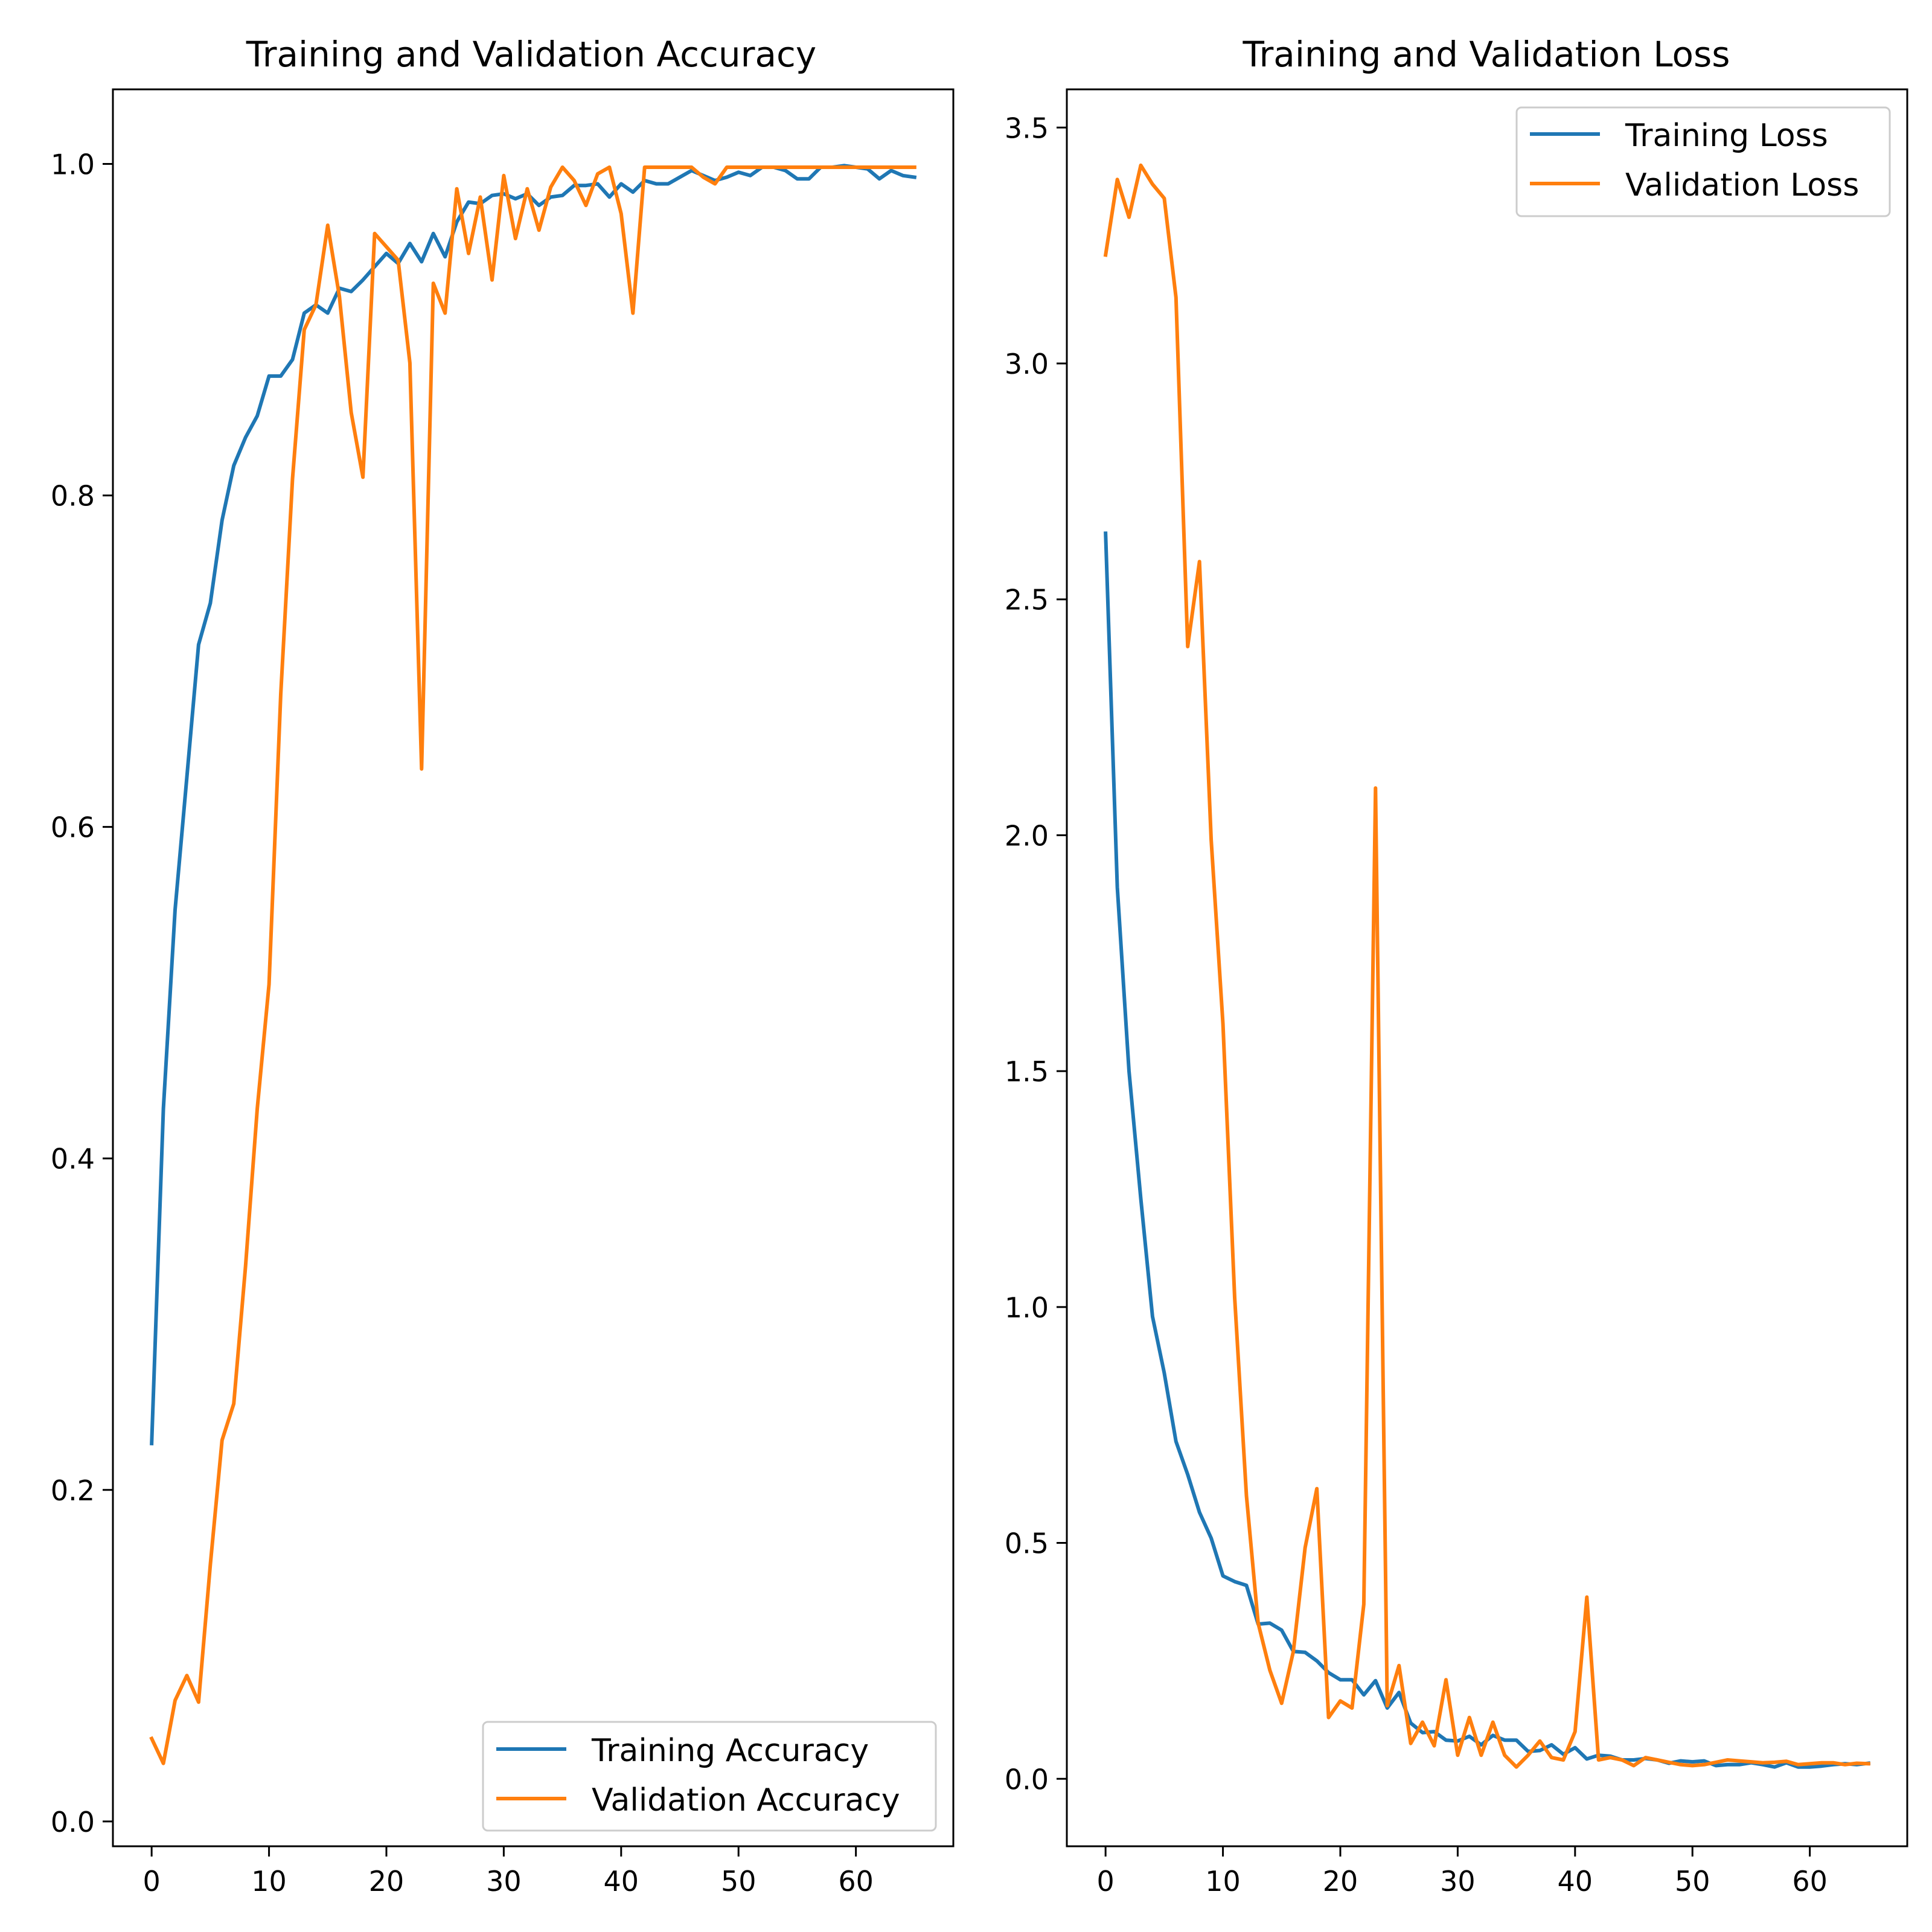  Describe the element at coordinates (269, 1881) in the screenshot. I see `accuracy-x-tick-label: 10` at that location.